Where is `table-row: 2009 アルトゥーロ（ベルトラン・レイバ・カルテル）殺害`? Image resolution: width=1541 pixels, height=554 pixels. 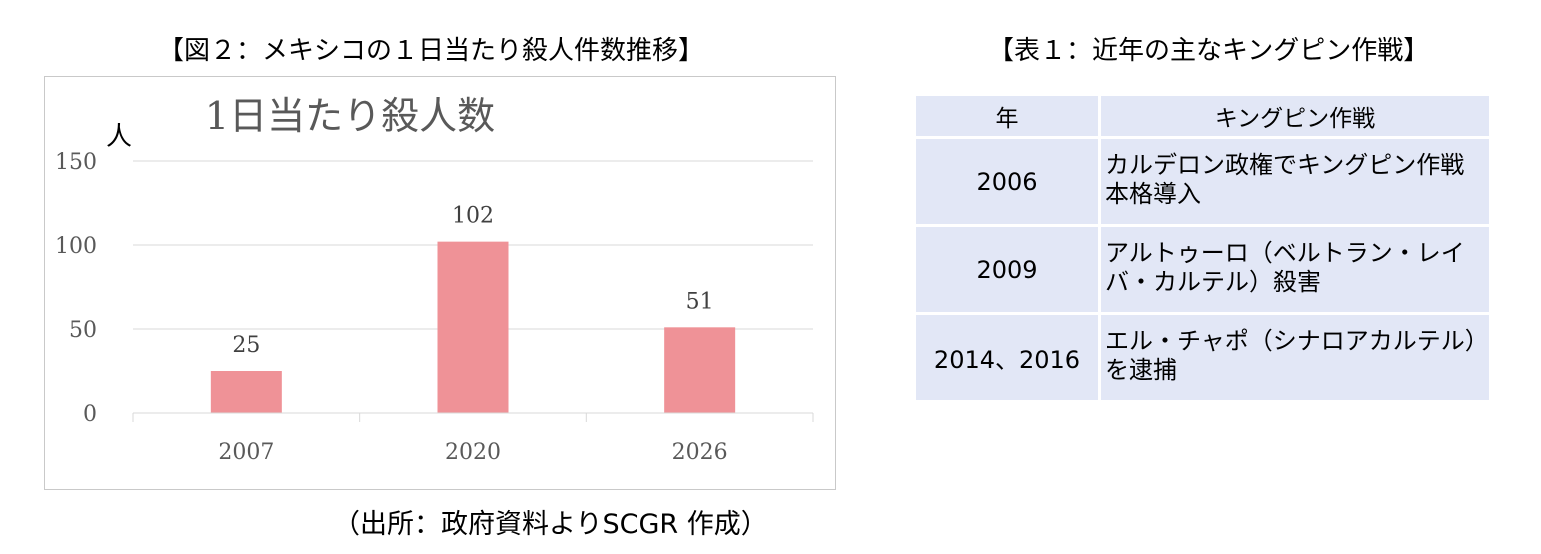
table-row: 2009 アルトゥーロ（ベルトラン・レイバ・カルテル）殺害 is located at coordinates (1202, 269).